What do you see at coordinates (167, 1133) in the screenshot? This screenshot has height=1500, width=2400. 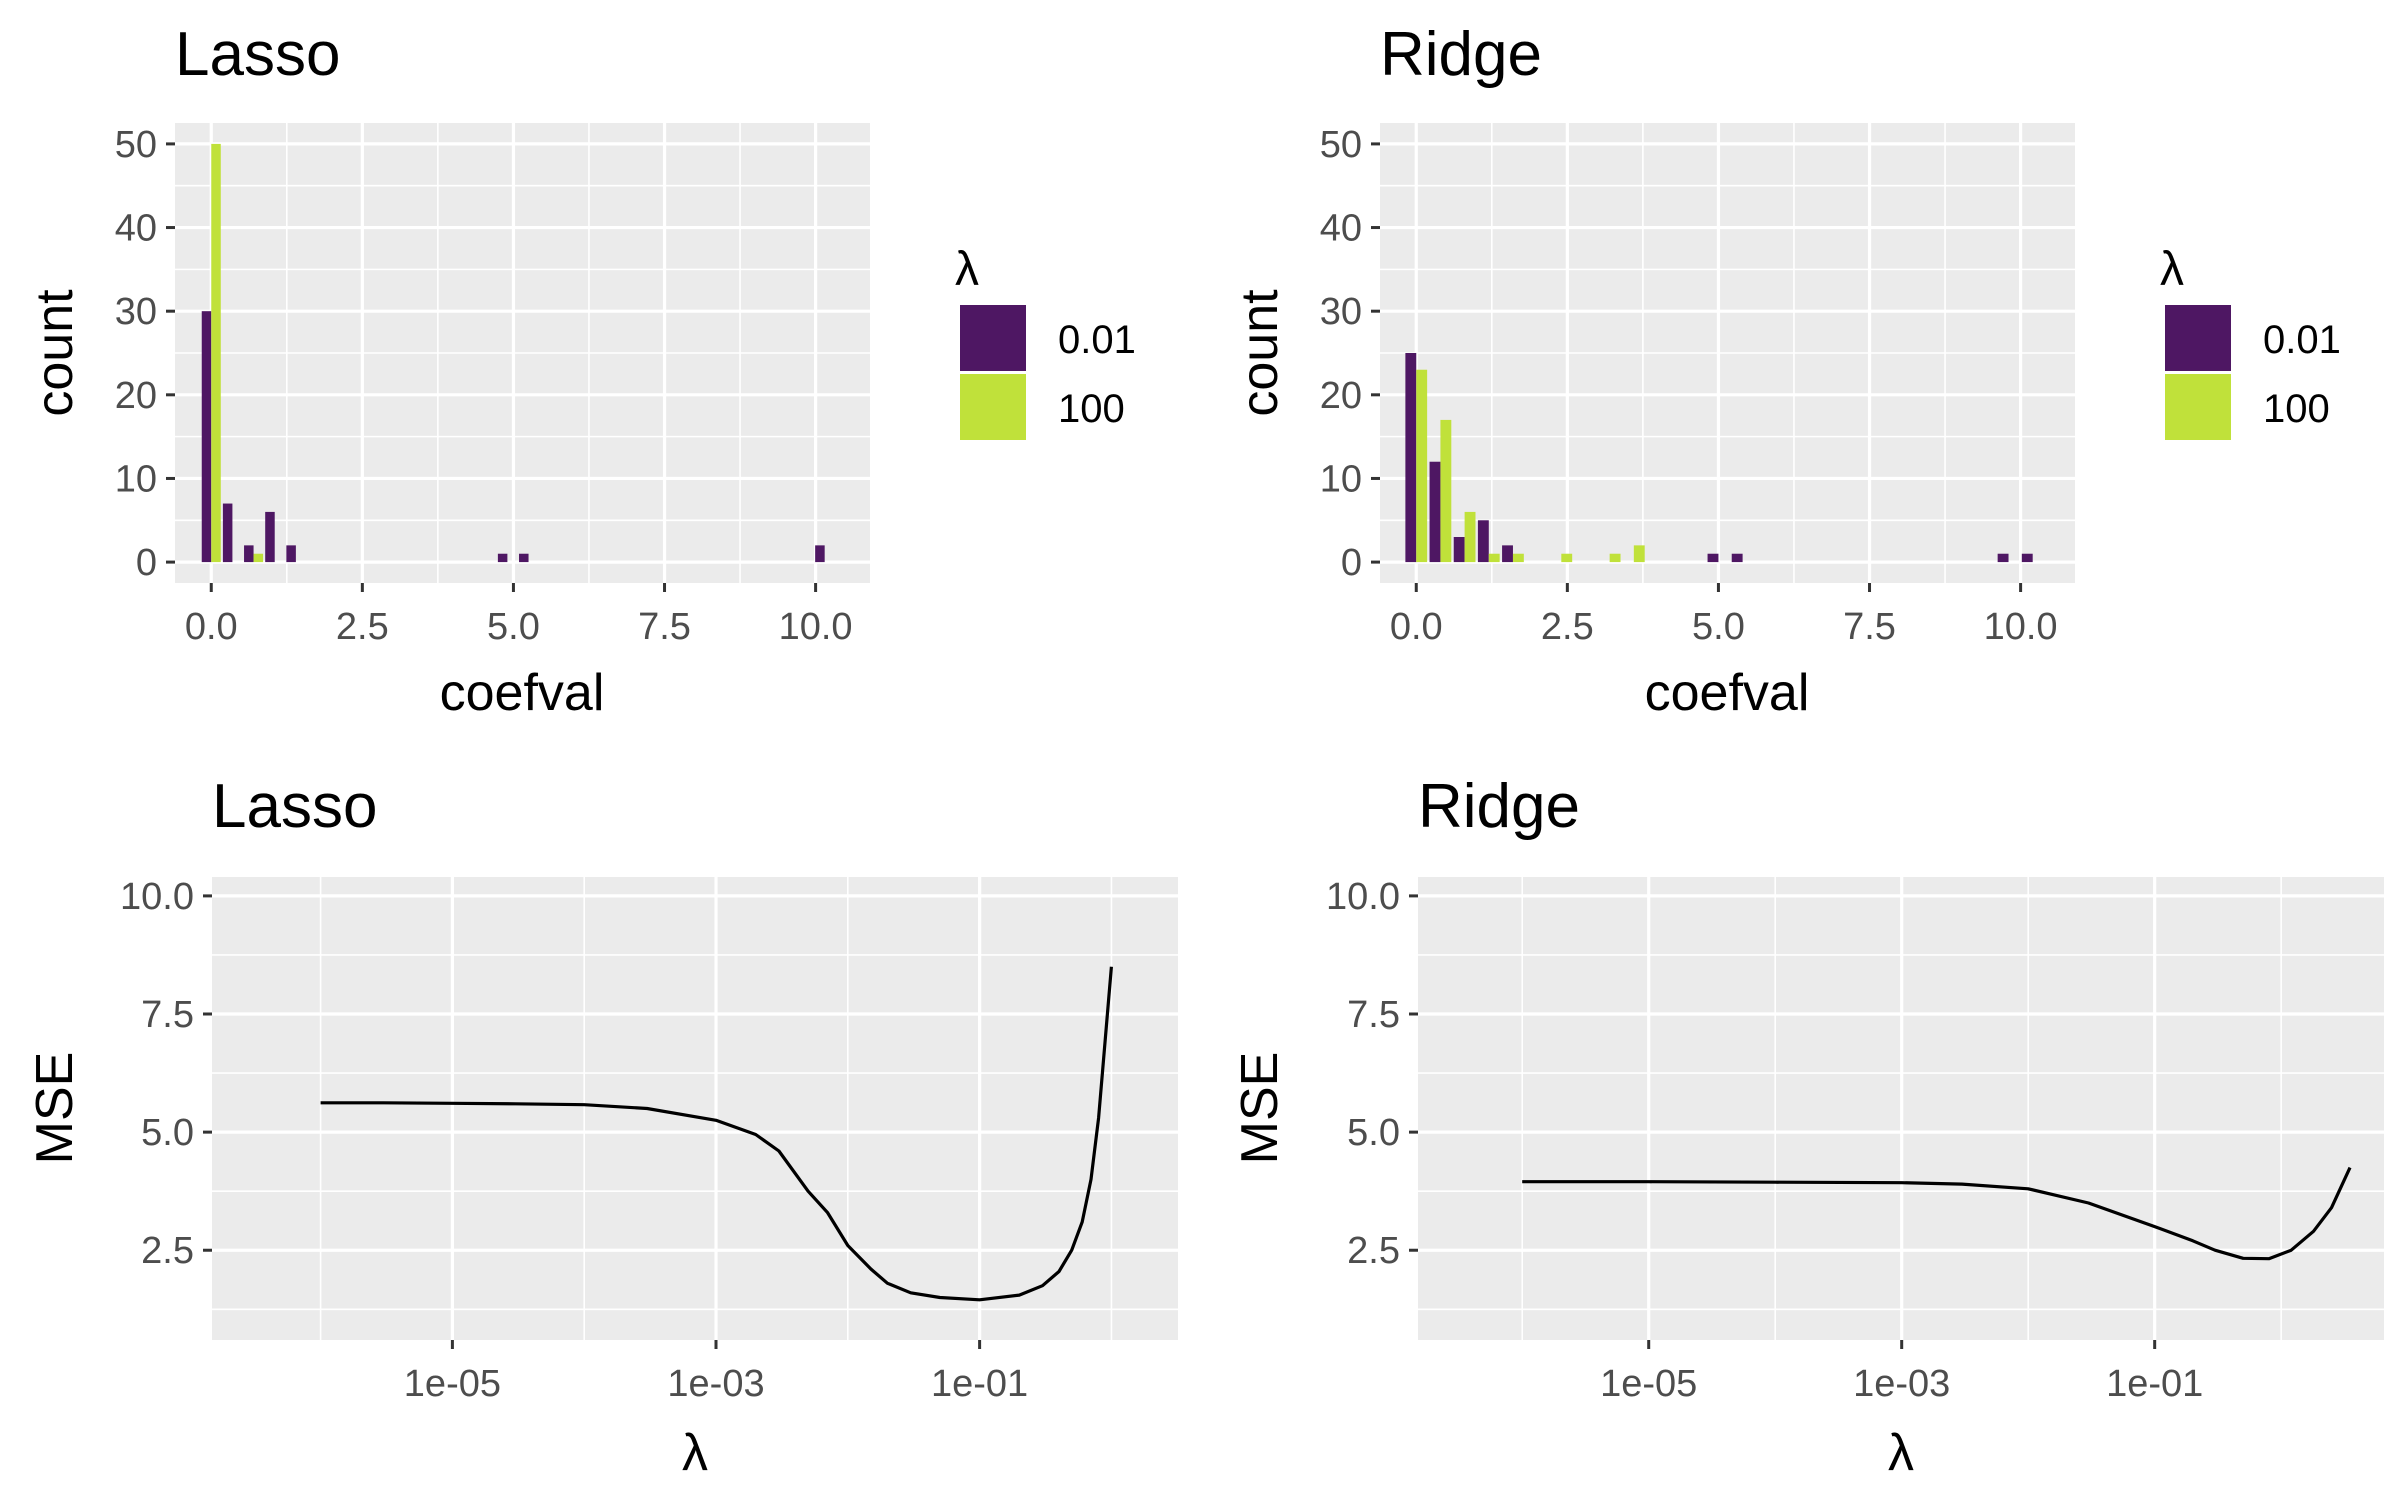 I see `y-tick-label: 5.0` at bounding box center [167, 1133].